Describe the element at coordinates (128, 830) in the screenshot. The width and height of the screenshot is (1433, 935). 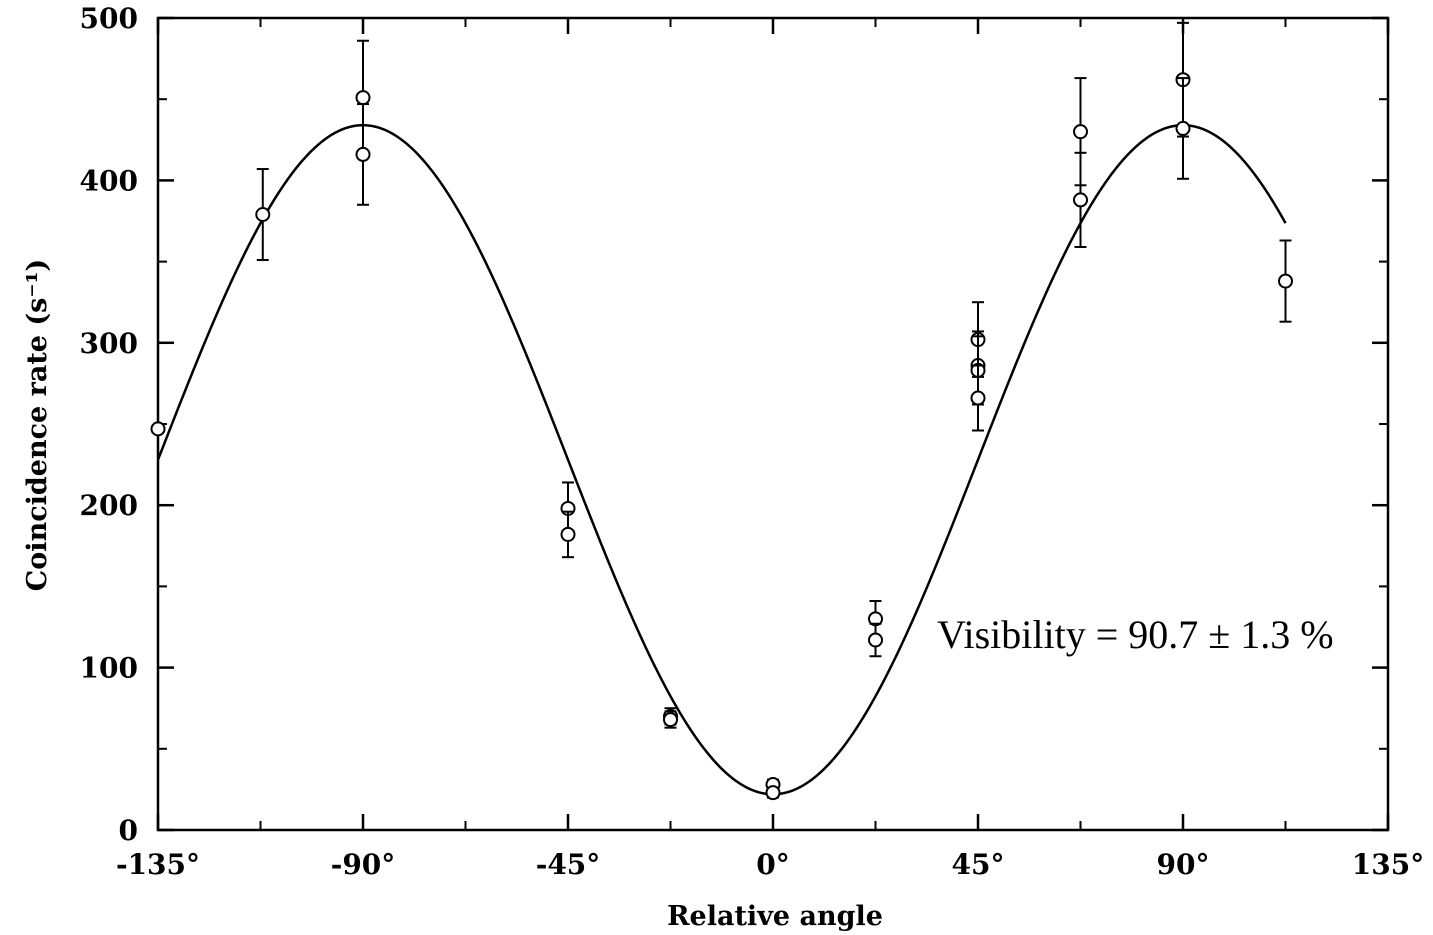
I see `y-tick-label: 0` at that location.